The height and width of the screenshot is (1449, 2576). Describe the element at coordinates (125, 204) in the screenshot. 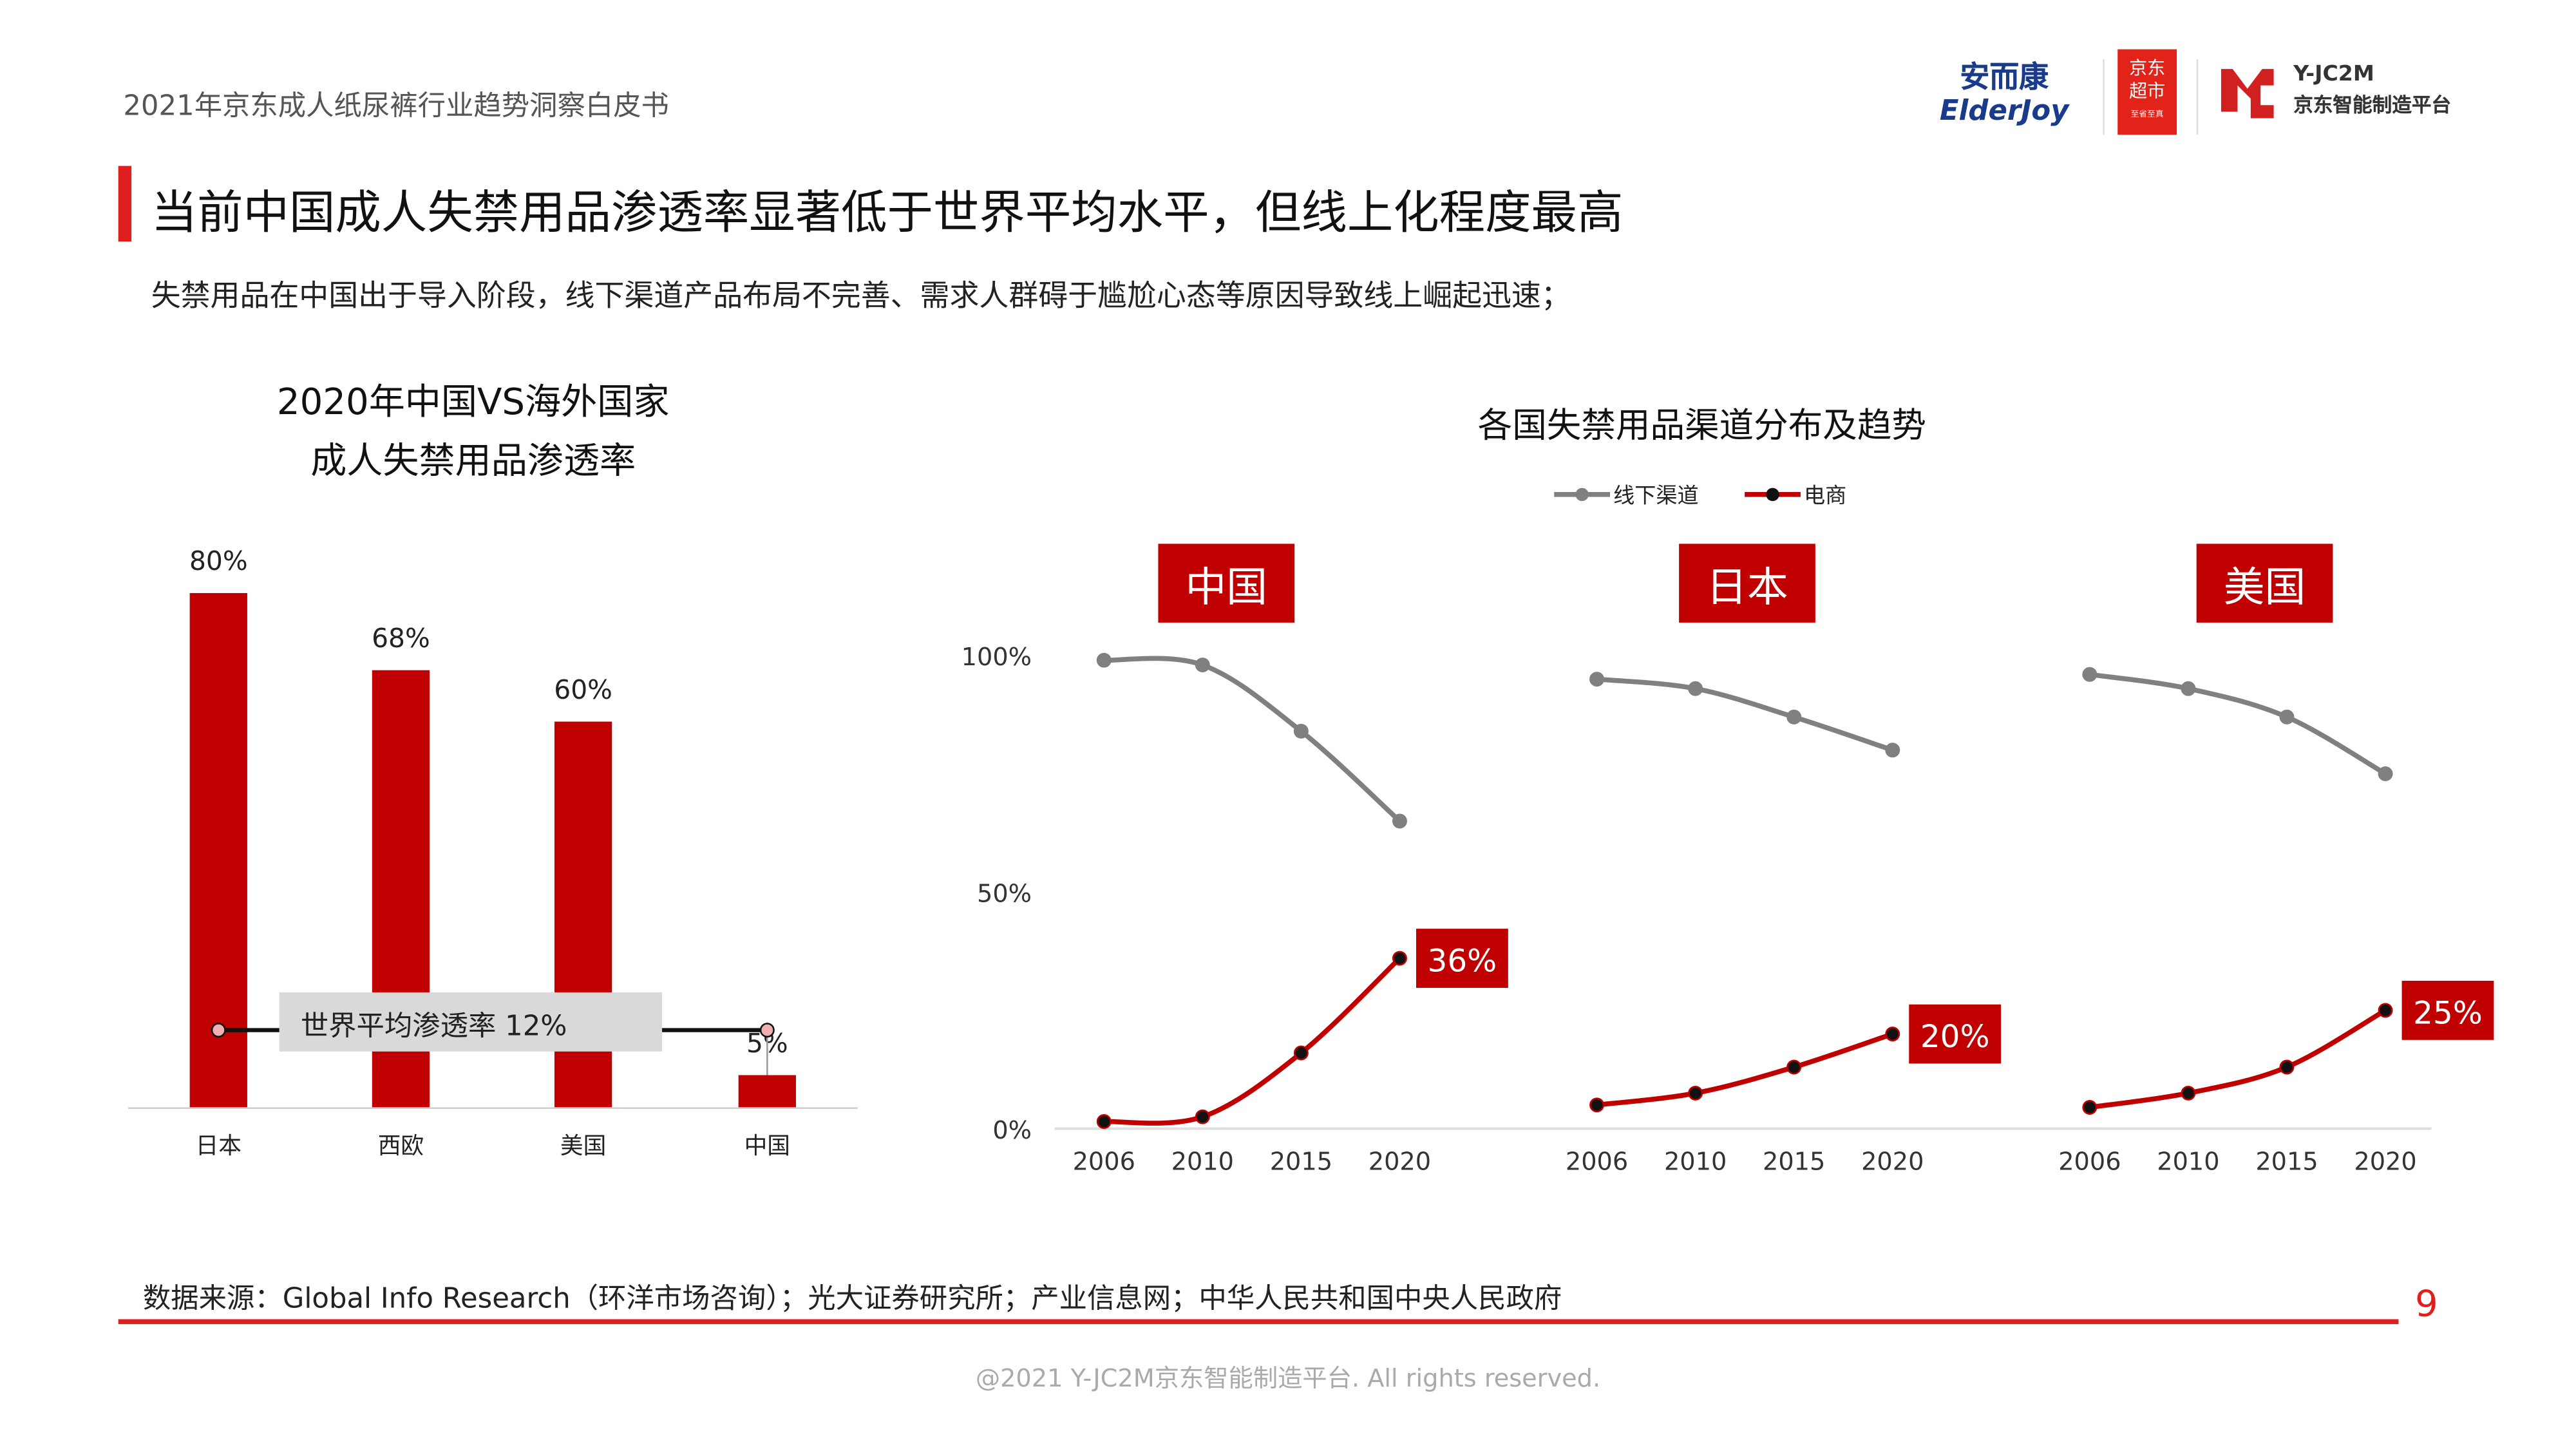

I see `title-accent-bar` at that location.